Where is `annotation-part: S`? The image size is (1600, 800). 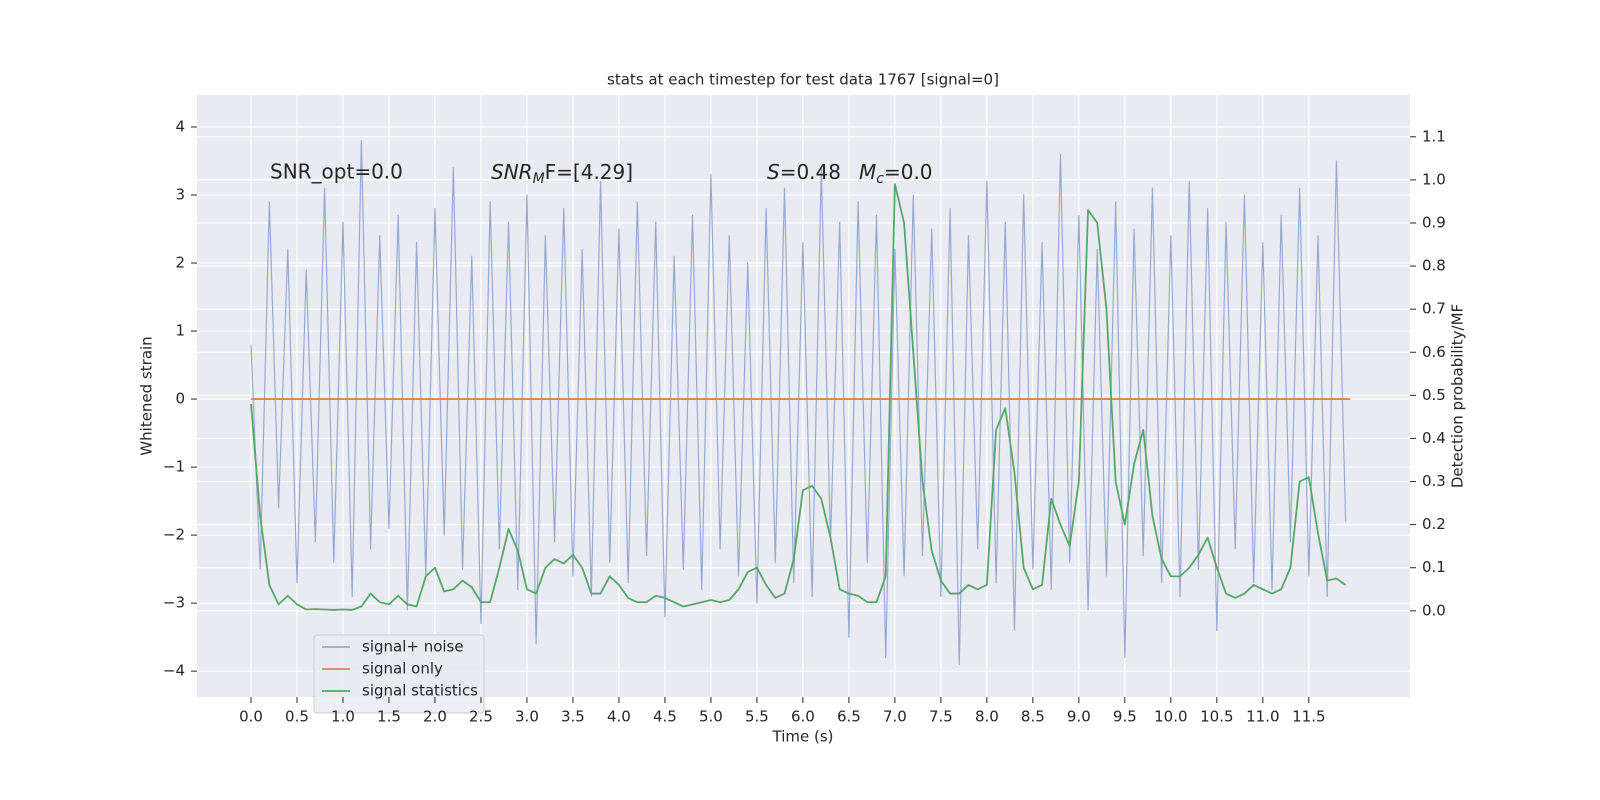
annotation-part: S is located at coordinates (773, 172).